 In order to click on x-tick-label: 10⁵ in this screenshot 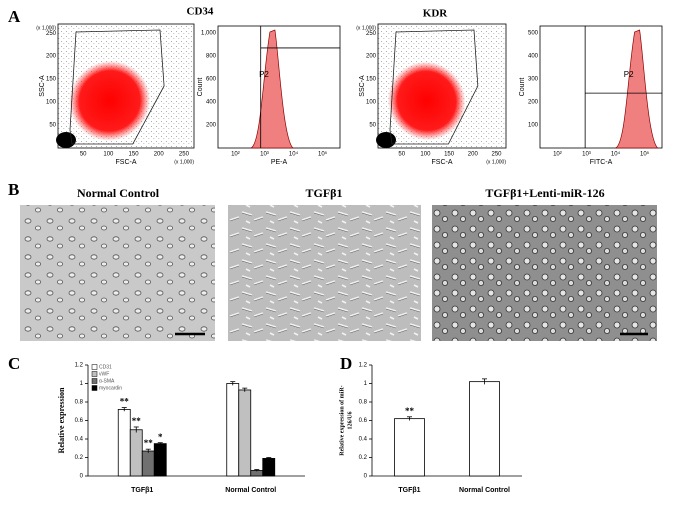, I will do `click(323, 154)`.